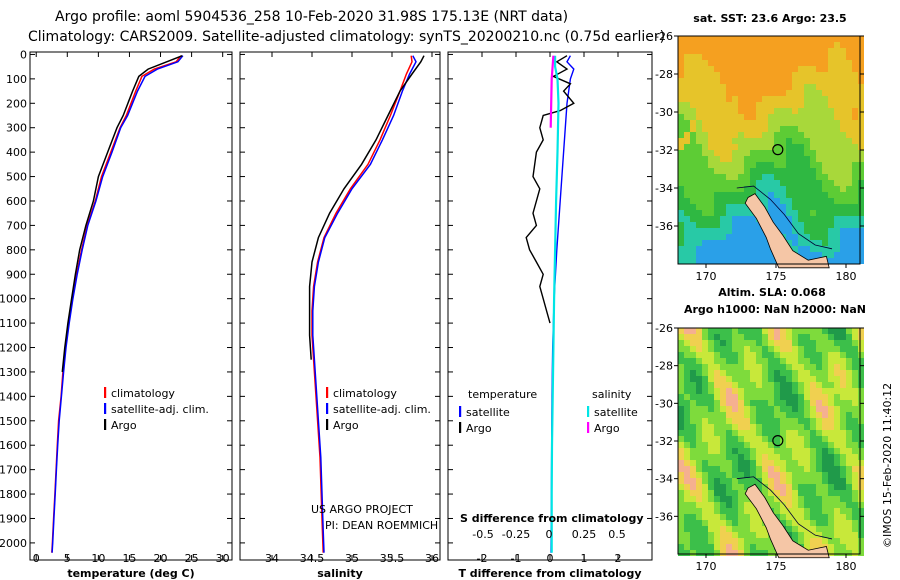  Describe the element at coordinates (784, 508) in the screenshot. I see `depth-contour` at that location.